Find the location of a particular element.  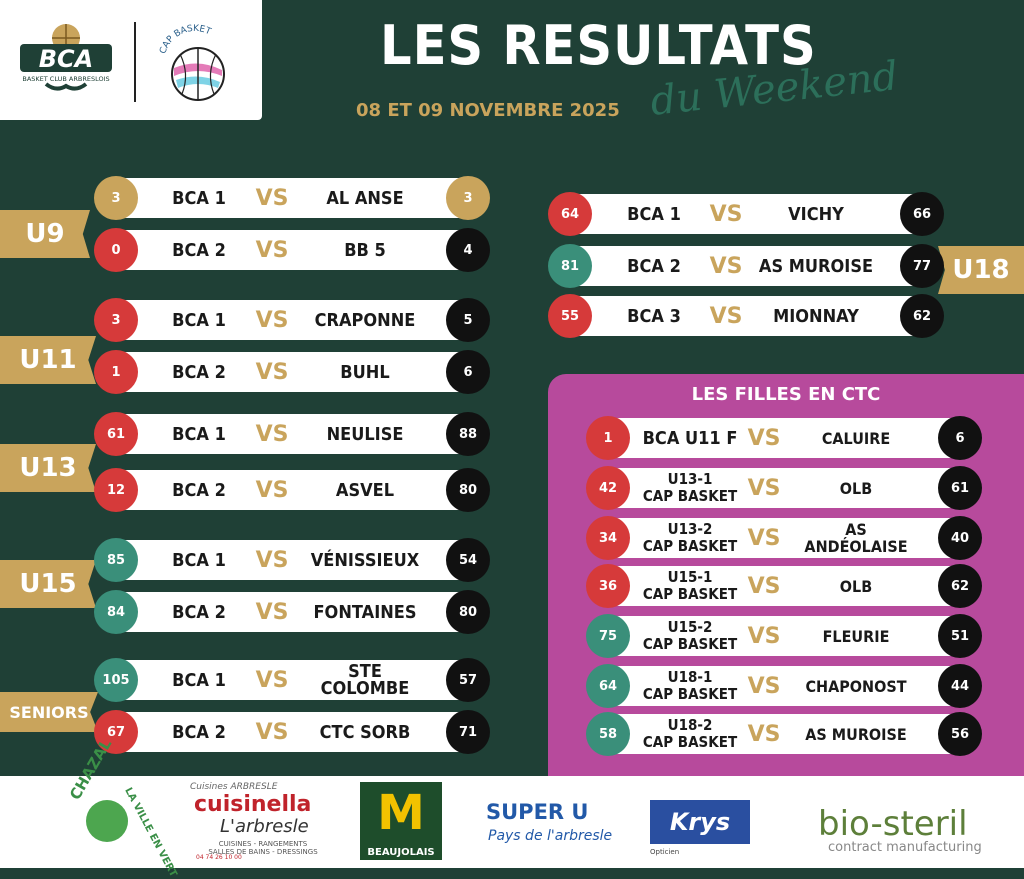

match-row: 64 BCA 1 VS VICHY 66 is located at coordinates (746, 214).